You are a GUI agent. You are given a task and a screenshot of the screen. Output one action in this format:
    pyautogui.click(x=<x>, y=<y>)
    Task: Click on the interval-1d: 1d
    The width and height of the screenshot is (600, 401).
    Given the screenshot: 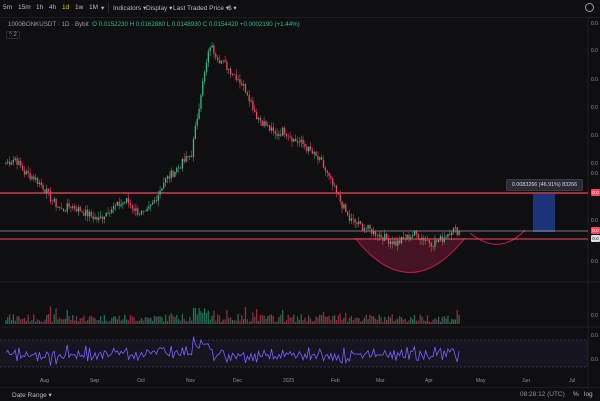 What is the action you would take?
    pyautogui.click(x=66, y=7)
    